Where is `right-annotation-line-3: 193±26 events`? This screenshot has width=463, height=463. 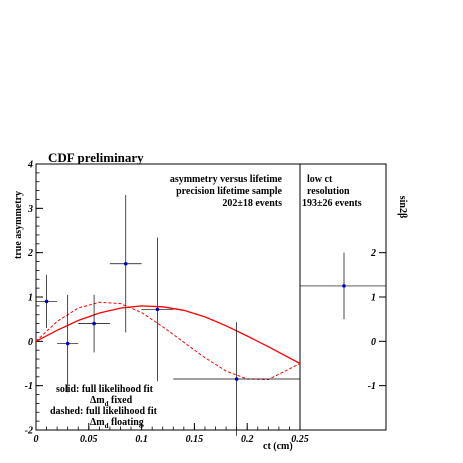 right-annotation-line-3: 193±26 events is located at coordinates (332, 203).